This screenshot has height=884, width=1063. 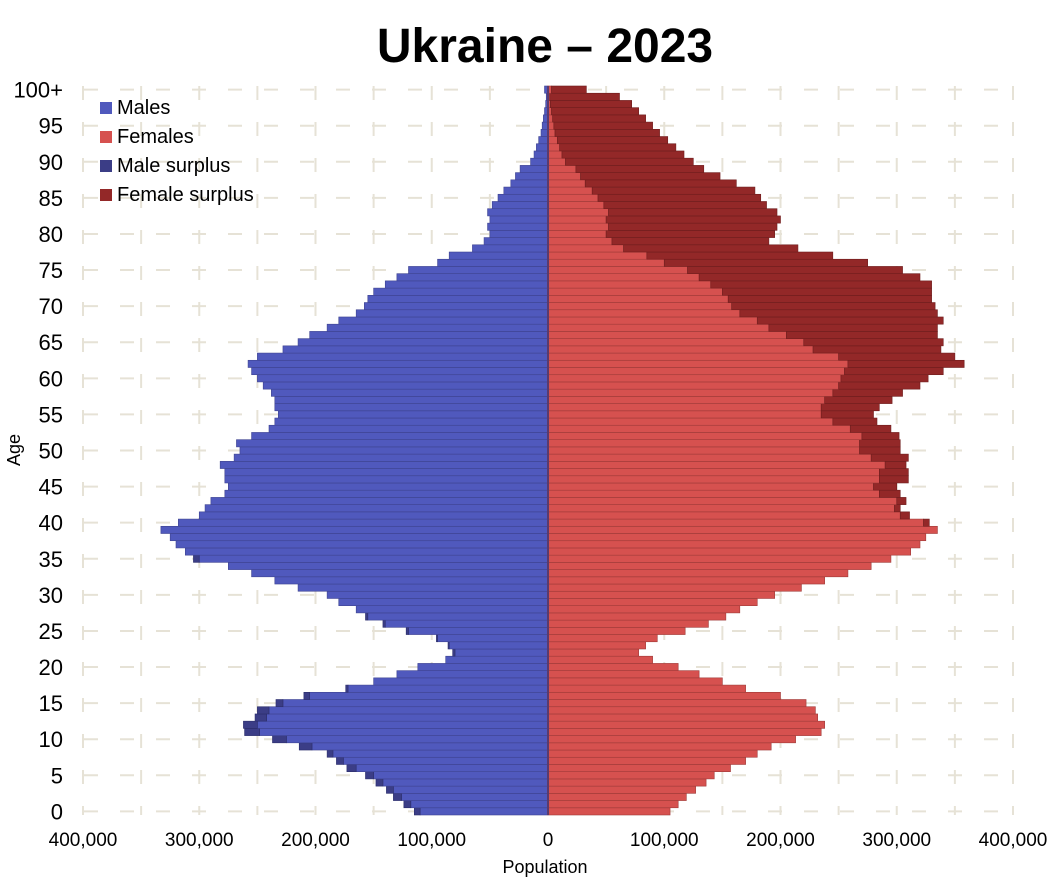 I want to click on x-tick-label: 0, so click(x=548, y=840).